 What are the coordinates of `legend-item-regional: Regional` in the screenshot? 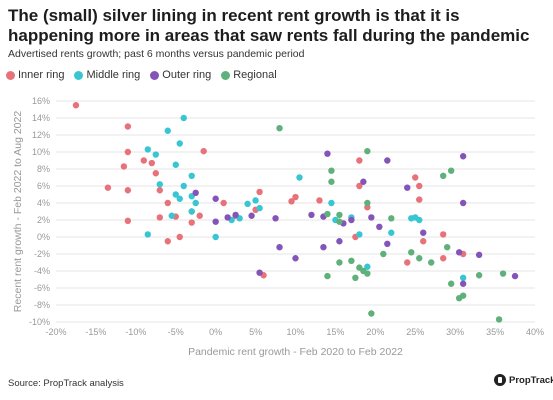 It's located at (249, 75).